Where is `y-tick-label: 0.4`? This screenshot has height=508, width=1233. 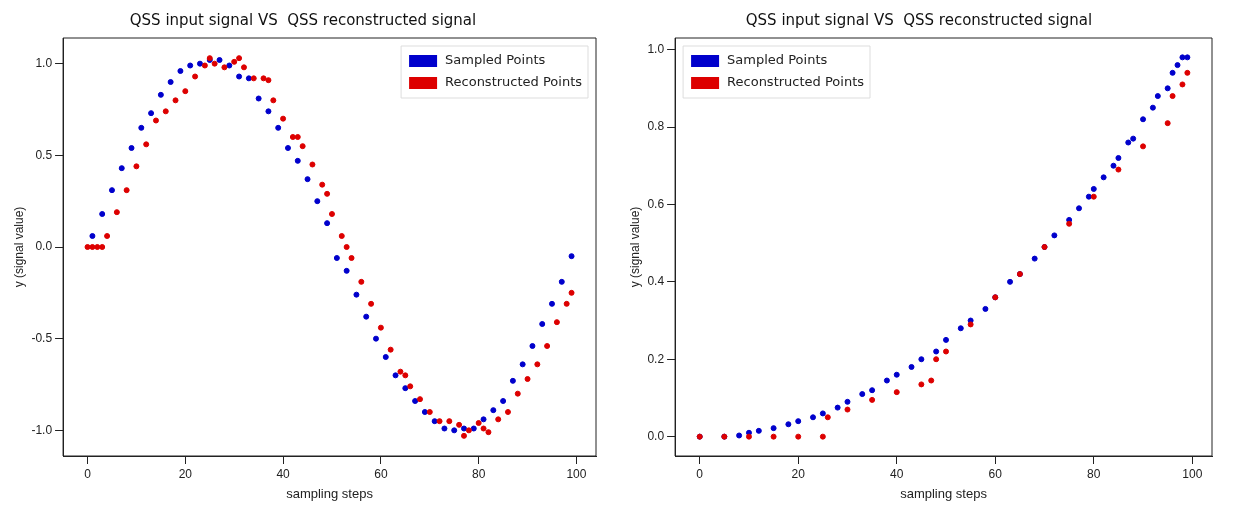 y-tick-label: 0.4 is located at coordinates (656, 281).